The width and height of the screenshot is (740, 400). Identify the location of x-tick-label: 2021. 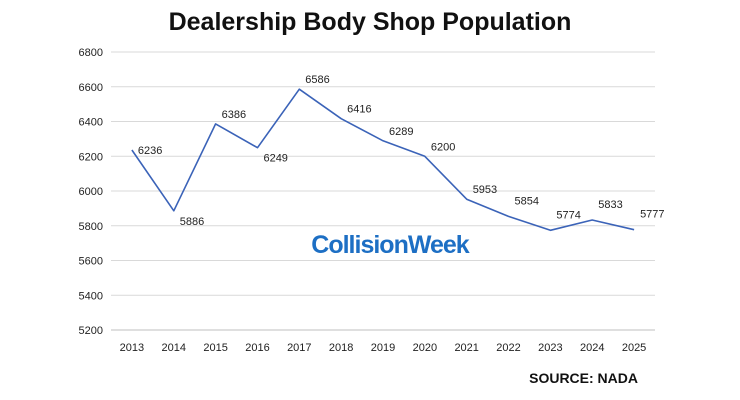
(466, 348).